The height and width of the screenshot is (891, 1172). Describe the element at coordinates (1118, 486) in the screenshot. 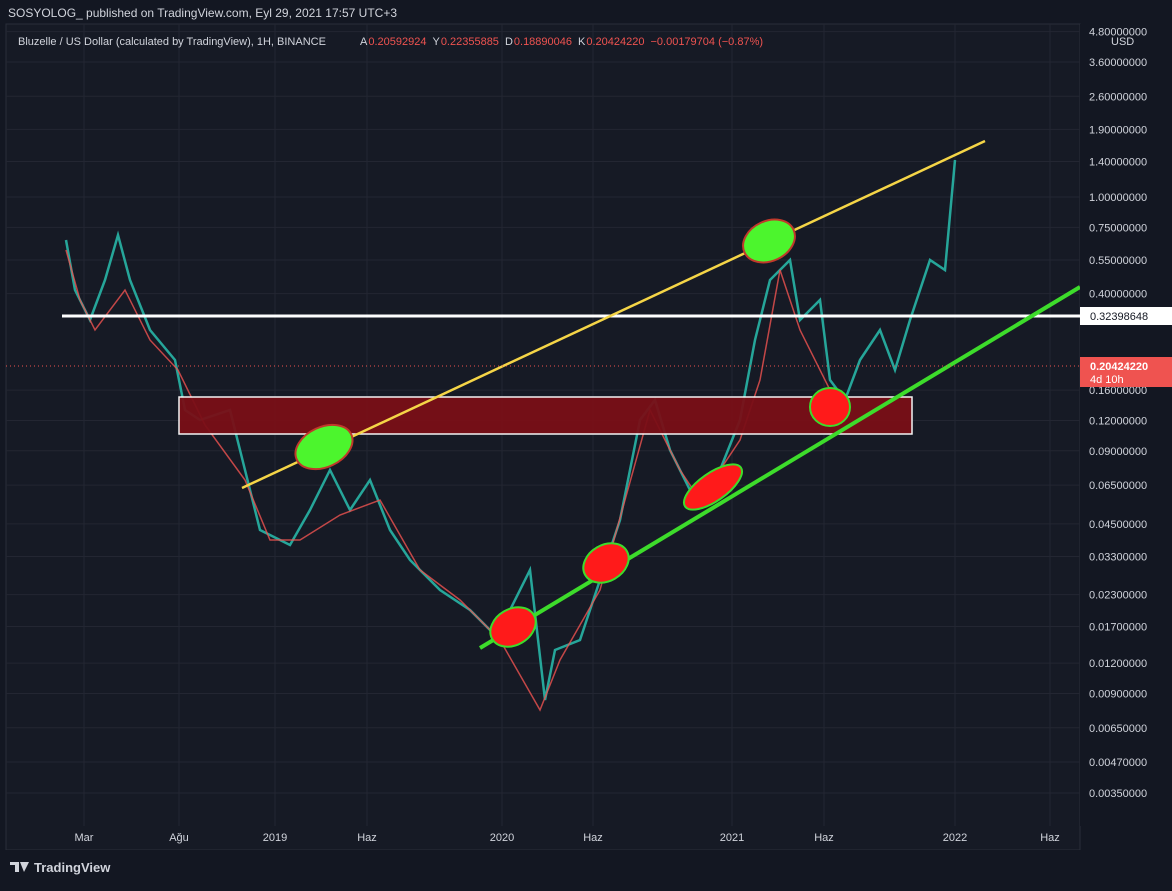

I see `price-label: 0.06500000` at that location.